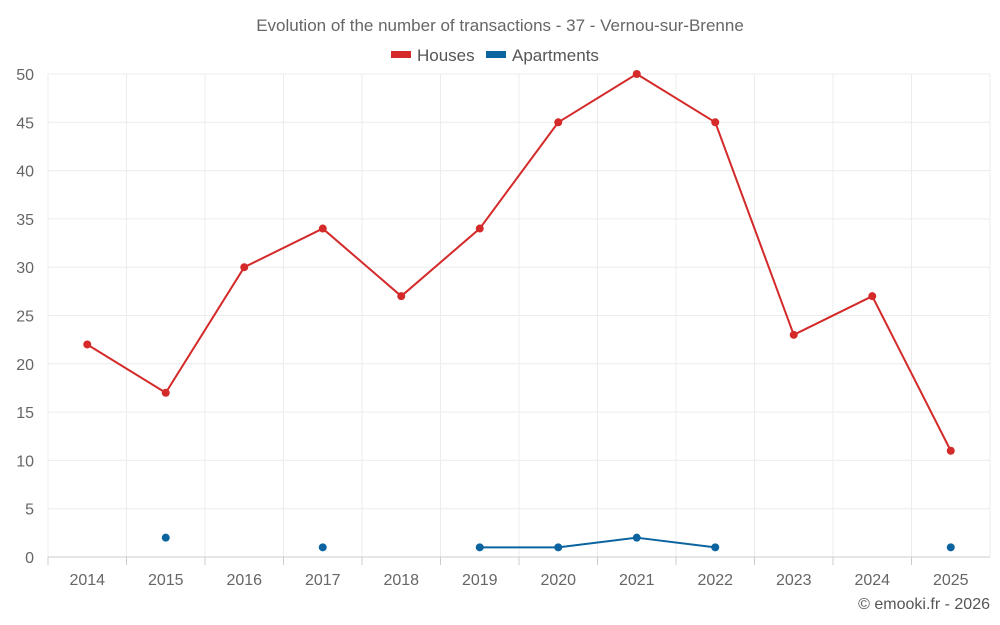 The image size is (1000, 625). I want to click on legend-swatch-houses, so click(401, 54).